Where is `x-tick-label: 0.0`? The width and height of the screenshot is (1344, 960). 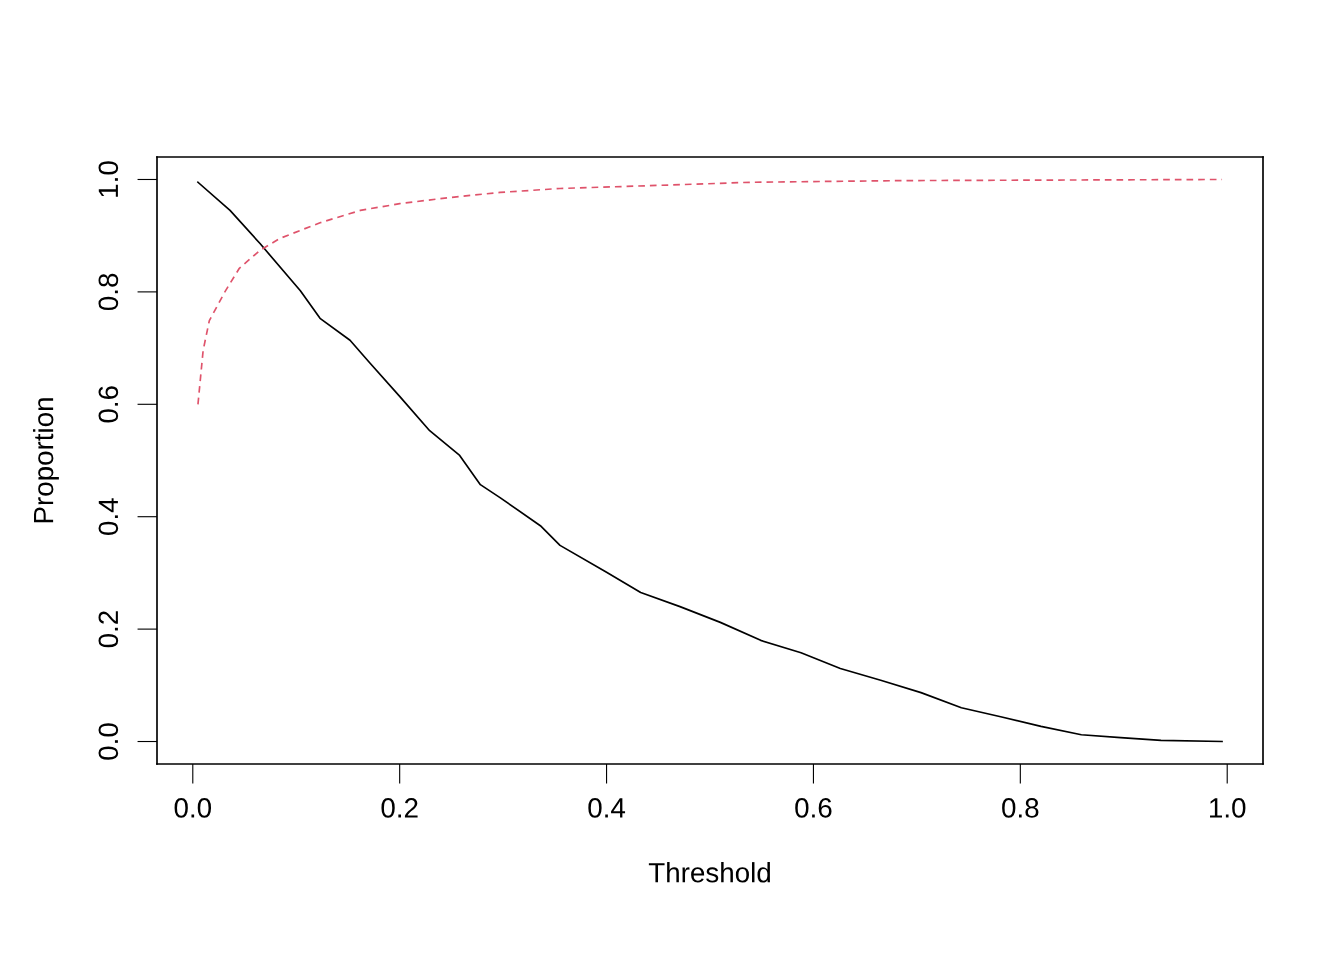 x-tick-label: 0.0 is located at coordinates (193, 808).